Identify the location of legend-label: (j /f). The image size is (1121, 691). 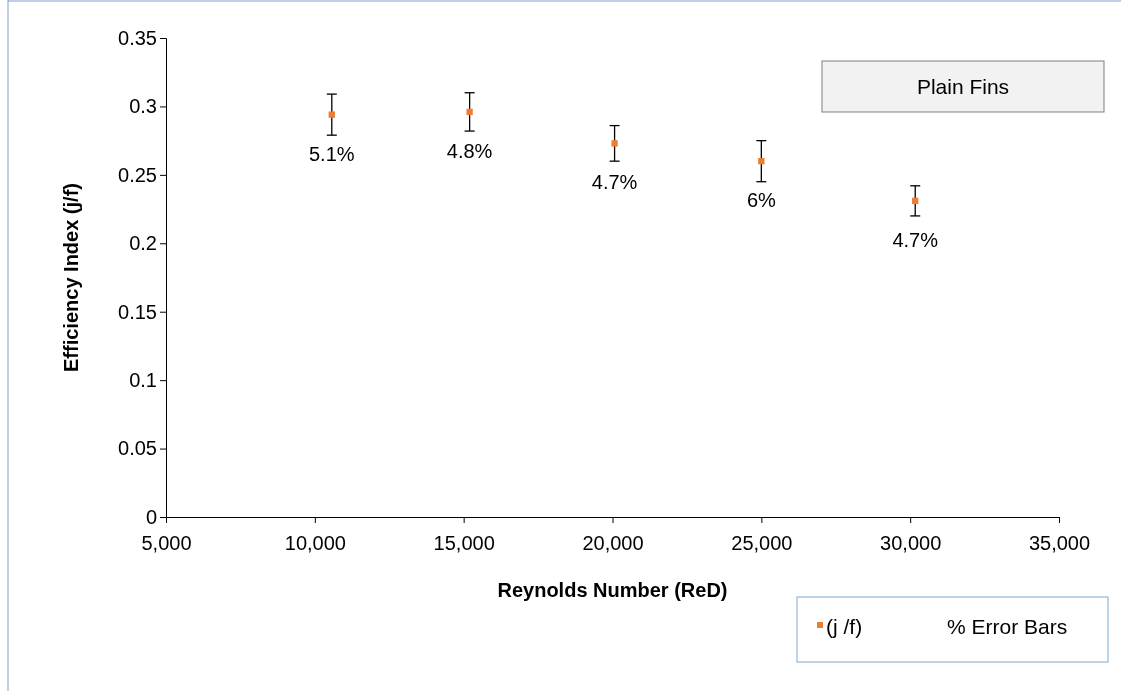
(844, 626).